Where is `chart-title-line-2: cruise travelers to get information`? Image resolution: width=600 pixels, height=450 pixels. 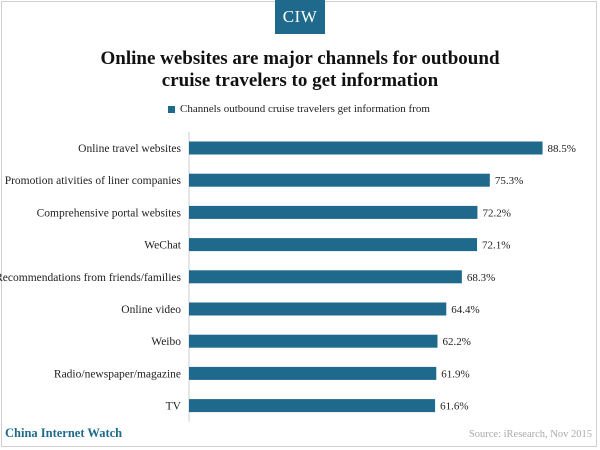
chart-title-line-2: cruise travelers to get information is located at coordinates (300, 80).